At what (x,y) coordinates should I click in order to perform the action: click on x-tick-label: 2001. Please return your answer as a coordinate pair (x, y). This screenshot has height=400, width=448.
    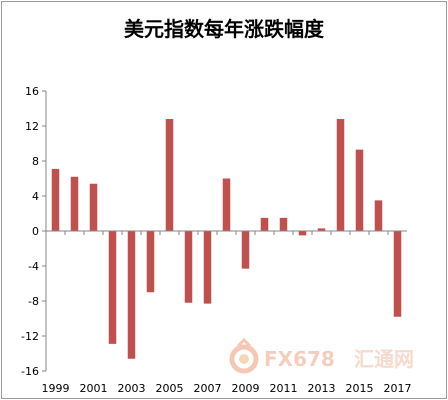
    Looking at the image, I should click on (94, 388).